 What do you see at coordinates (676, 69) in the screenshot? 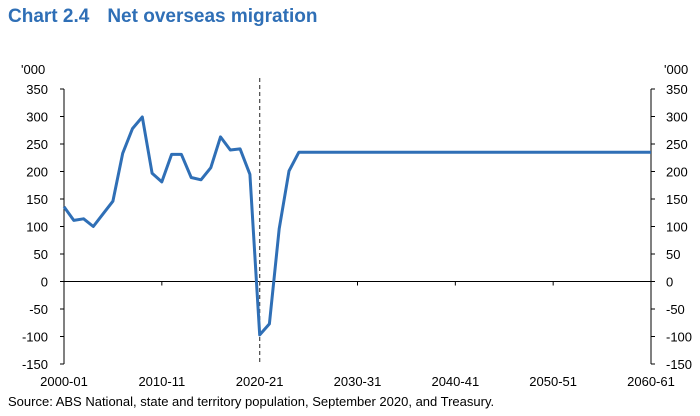
I see `y-unit-label-right: '000` at bounding box center [676, 69].